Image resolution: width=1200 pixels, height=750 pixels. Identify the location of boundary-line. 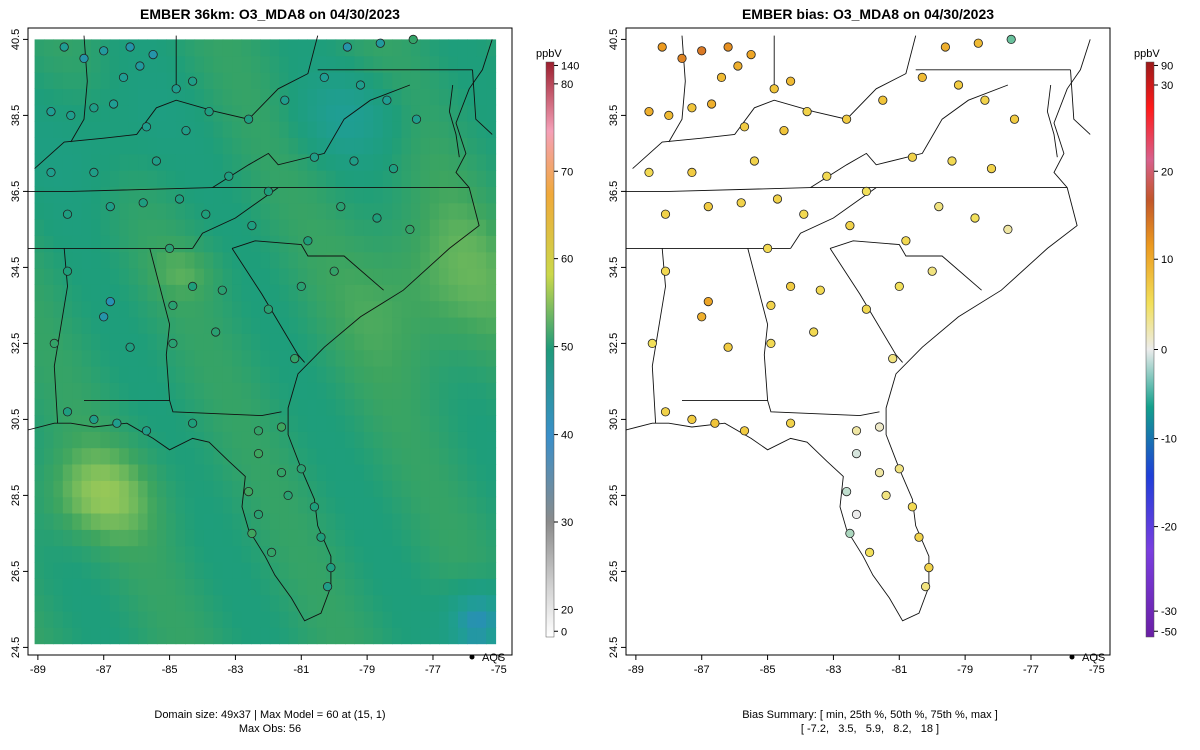
(1080, 102).